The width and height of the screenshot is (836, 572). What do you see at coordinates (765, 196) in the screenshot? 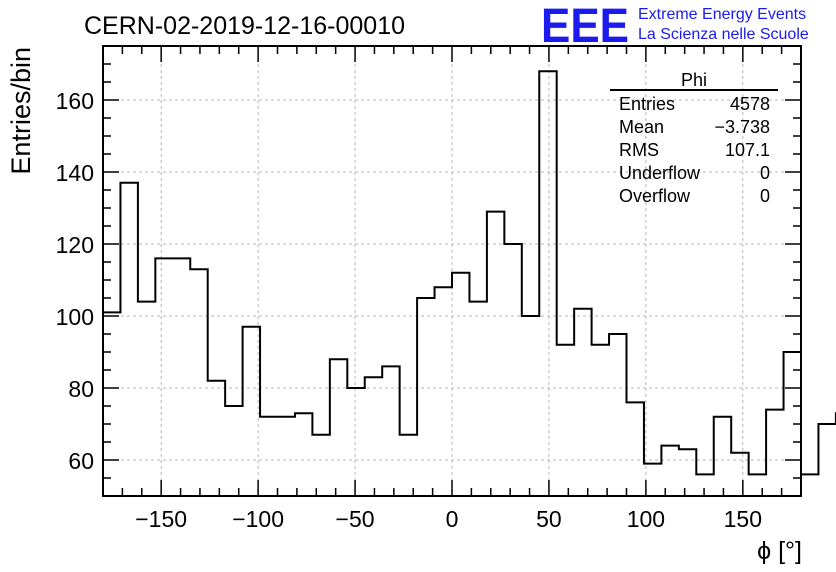
I see `stats-value-overflow: 0` at bounding box center [765, 196].